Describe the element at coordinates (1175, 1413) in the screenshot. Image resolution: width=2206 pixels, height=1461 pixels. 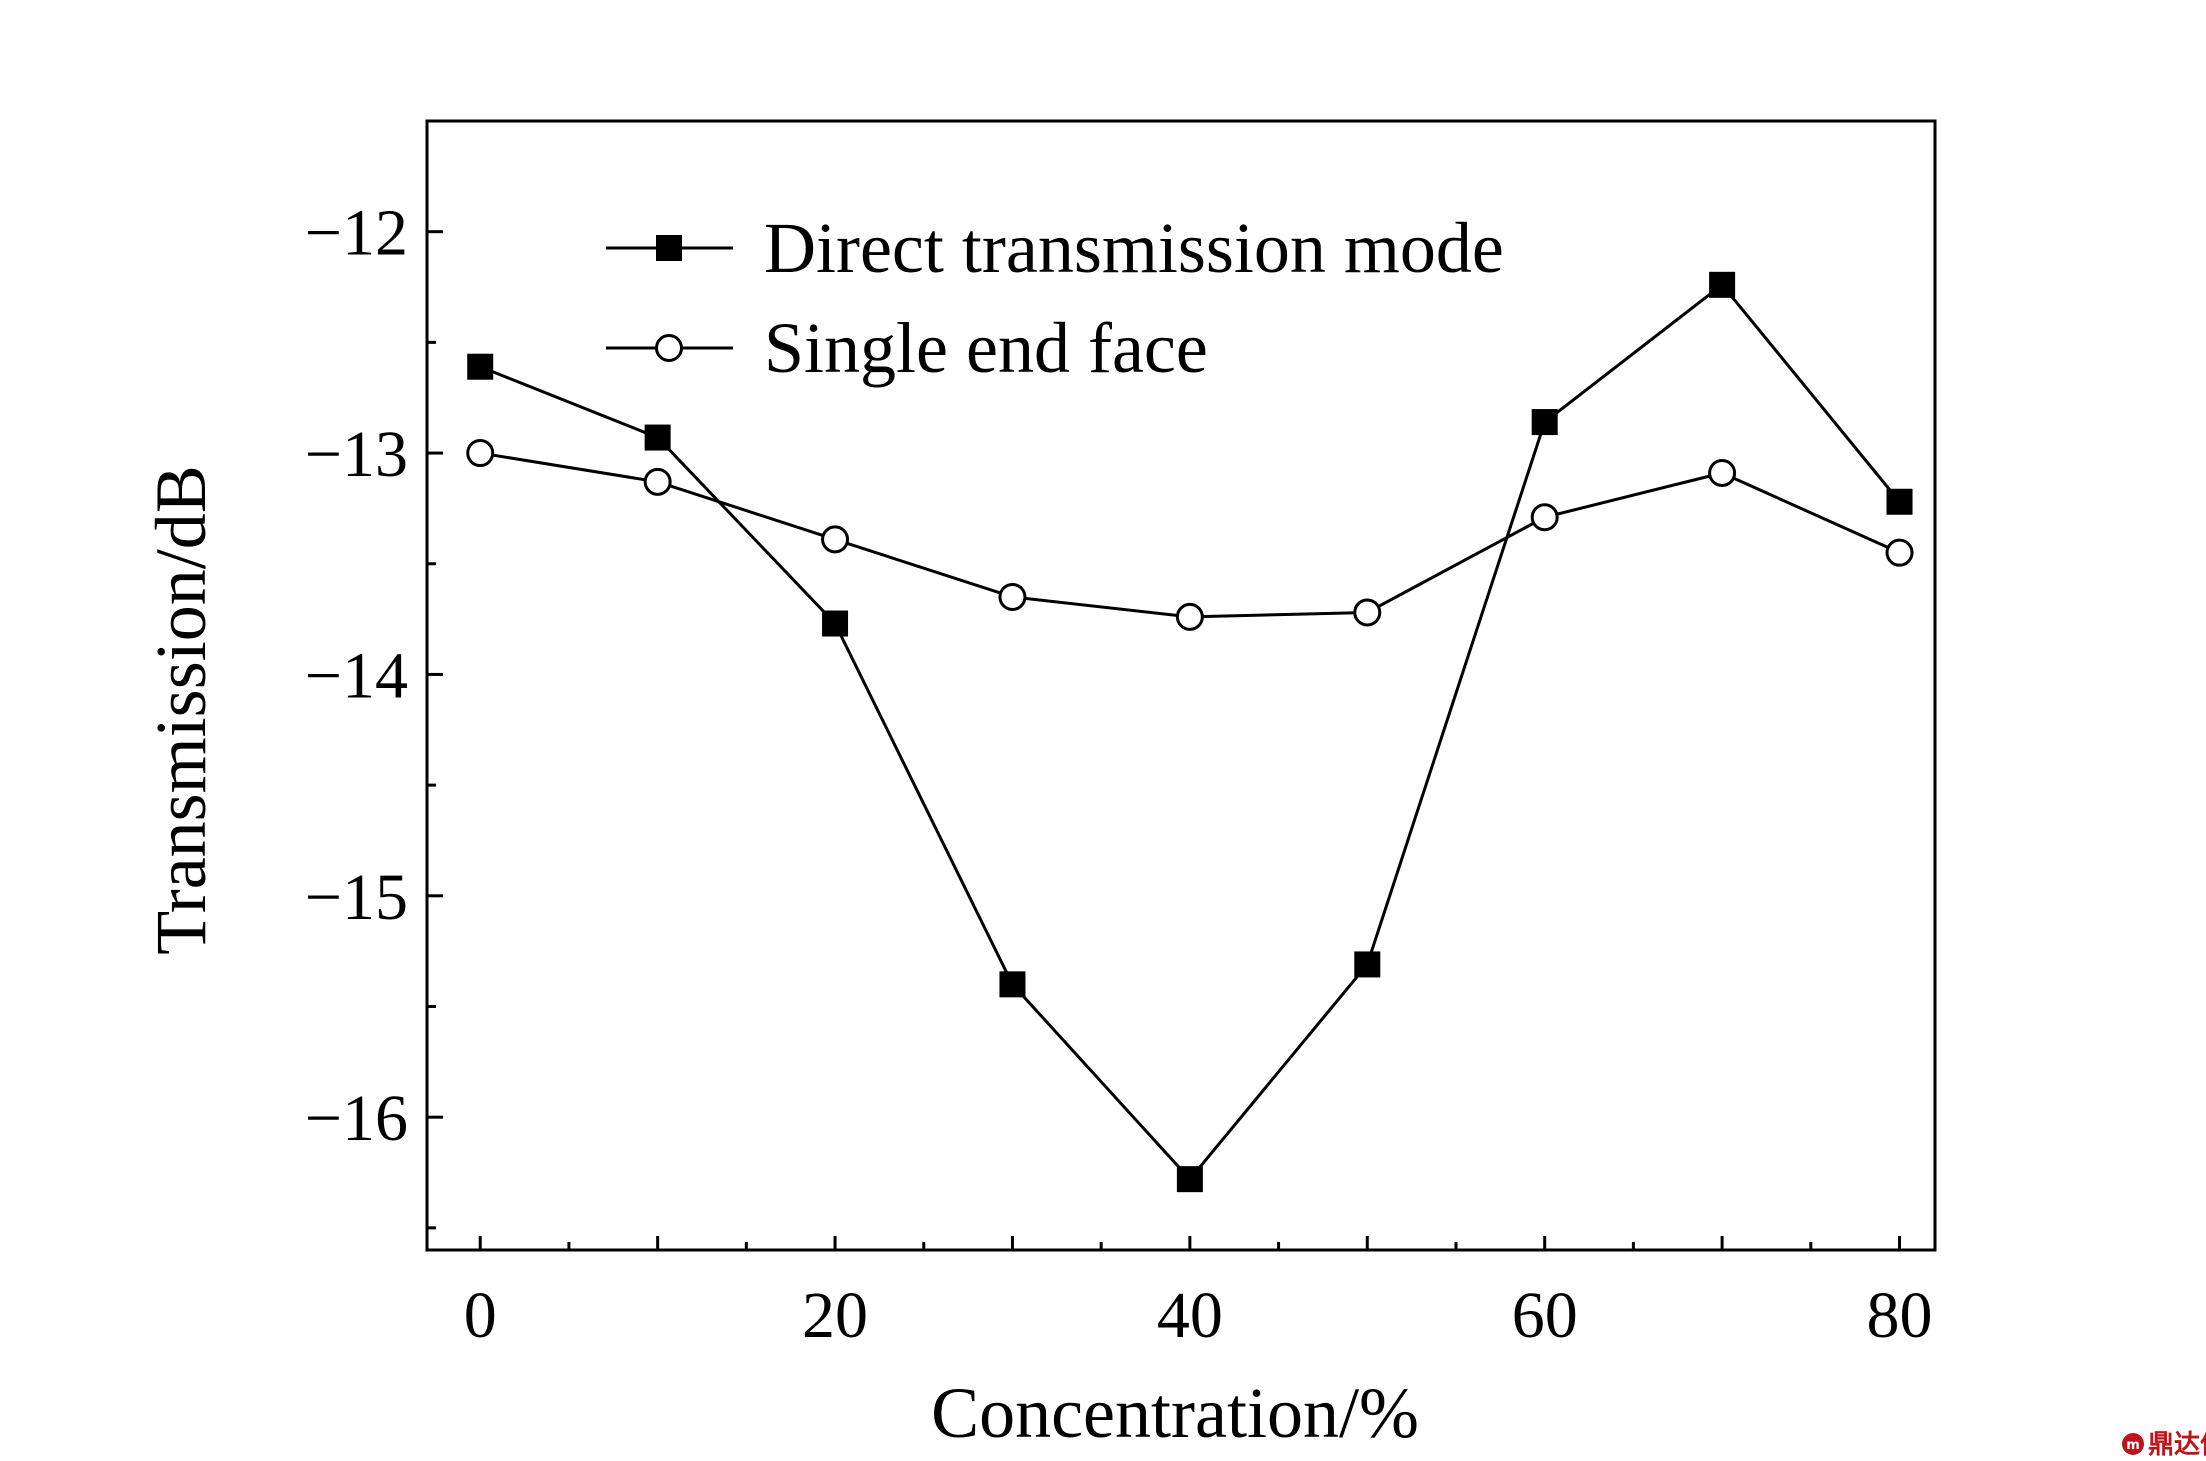
I see `x-axis-title: Concentration/%` at that location.